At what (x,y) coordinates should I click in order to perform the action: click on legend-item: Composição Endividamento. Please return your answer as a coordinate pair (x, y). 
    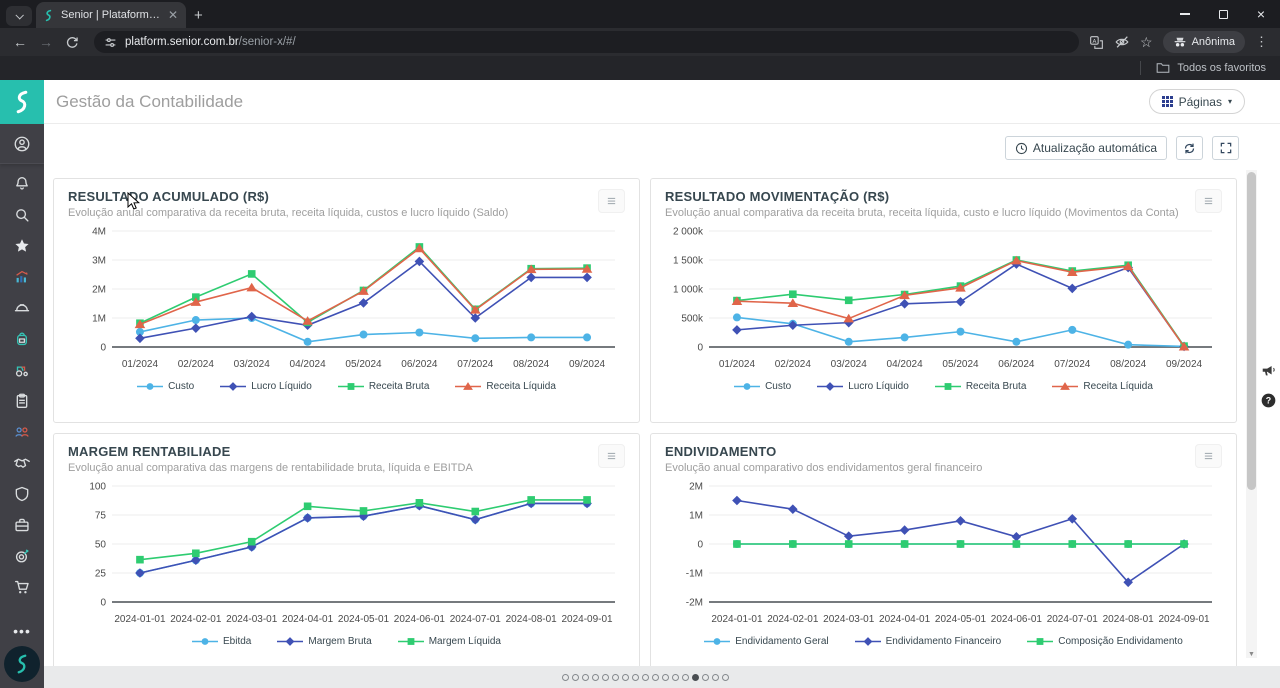
    Looking at the image, I should click on (1105, 641).